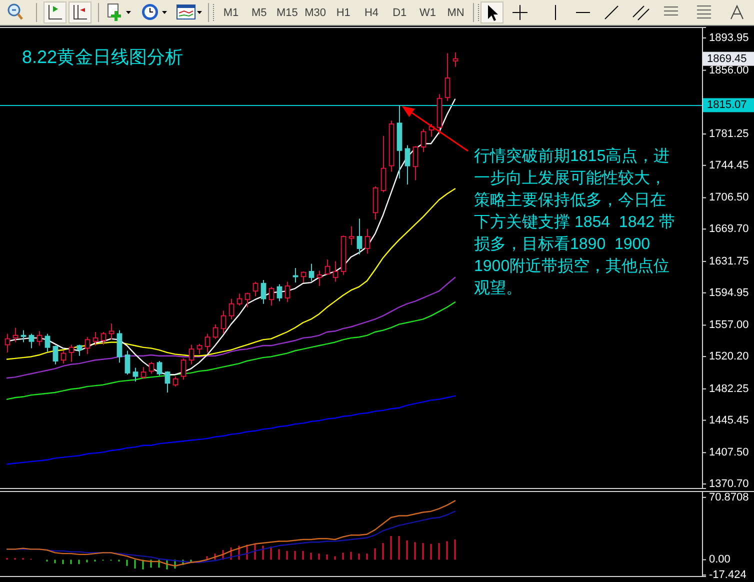  I want to click on y-tick-label: 1482.25, so click(729, 388).